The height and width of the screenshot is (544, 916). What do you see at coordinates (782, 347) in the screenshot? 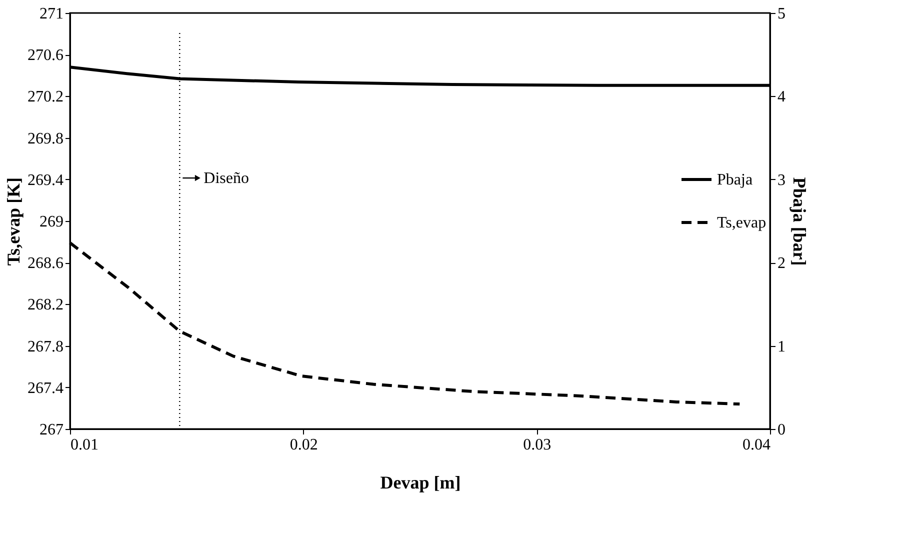
I see `y2-tick-label: 1` at bounding box center [782, 347].